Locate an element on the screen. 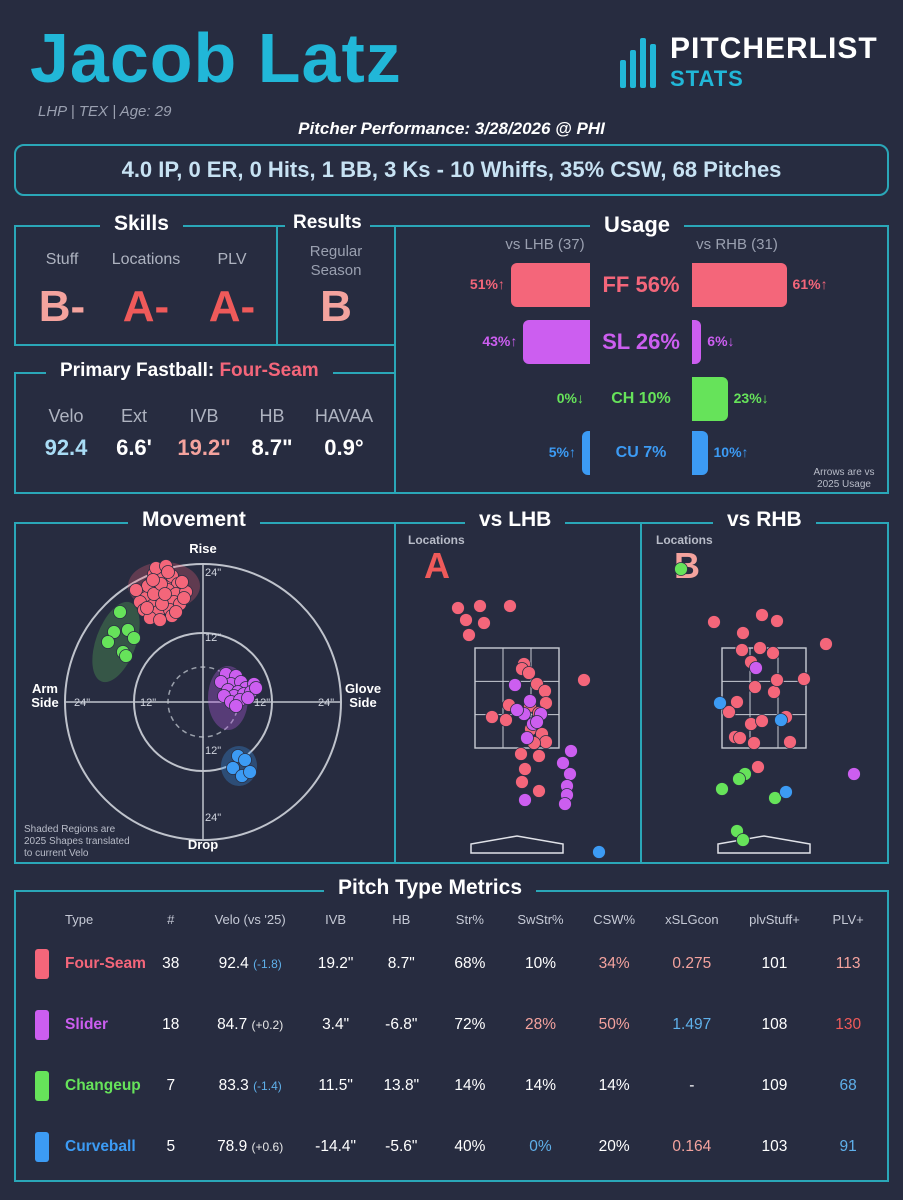 This screenshot has height=1200, width=903. usage-pitch-label: SL 26% is located at coordinates (641, 341).